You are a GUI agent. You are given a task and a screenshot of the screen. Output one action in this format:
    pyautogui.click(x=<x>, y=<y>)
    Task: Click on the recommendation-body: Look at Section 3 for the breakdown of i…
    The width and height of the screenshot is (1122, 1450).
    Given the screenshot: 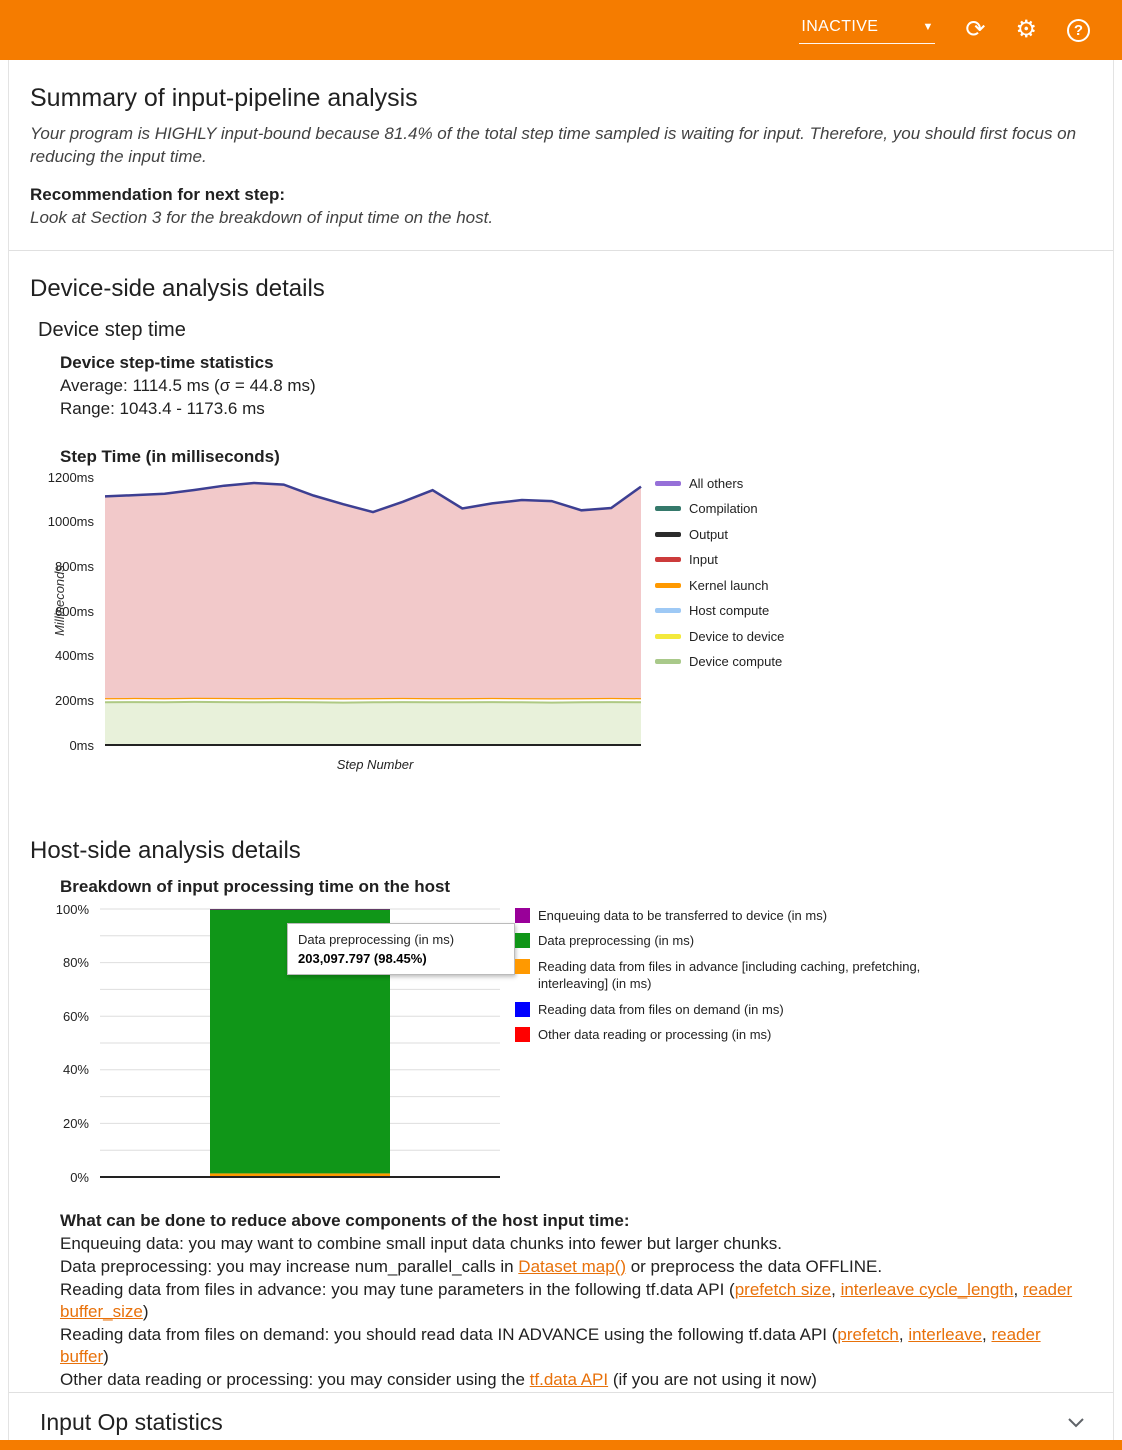 What is the action you would take?
    pyautogui.click(x=262, y=217)
    